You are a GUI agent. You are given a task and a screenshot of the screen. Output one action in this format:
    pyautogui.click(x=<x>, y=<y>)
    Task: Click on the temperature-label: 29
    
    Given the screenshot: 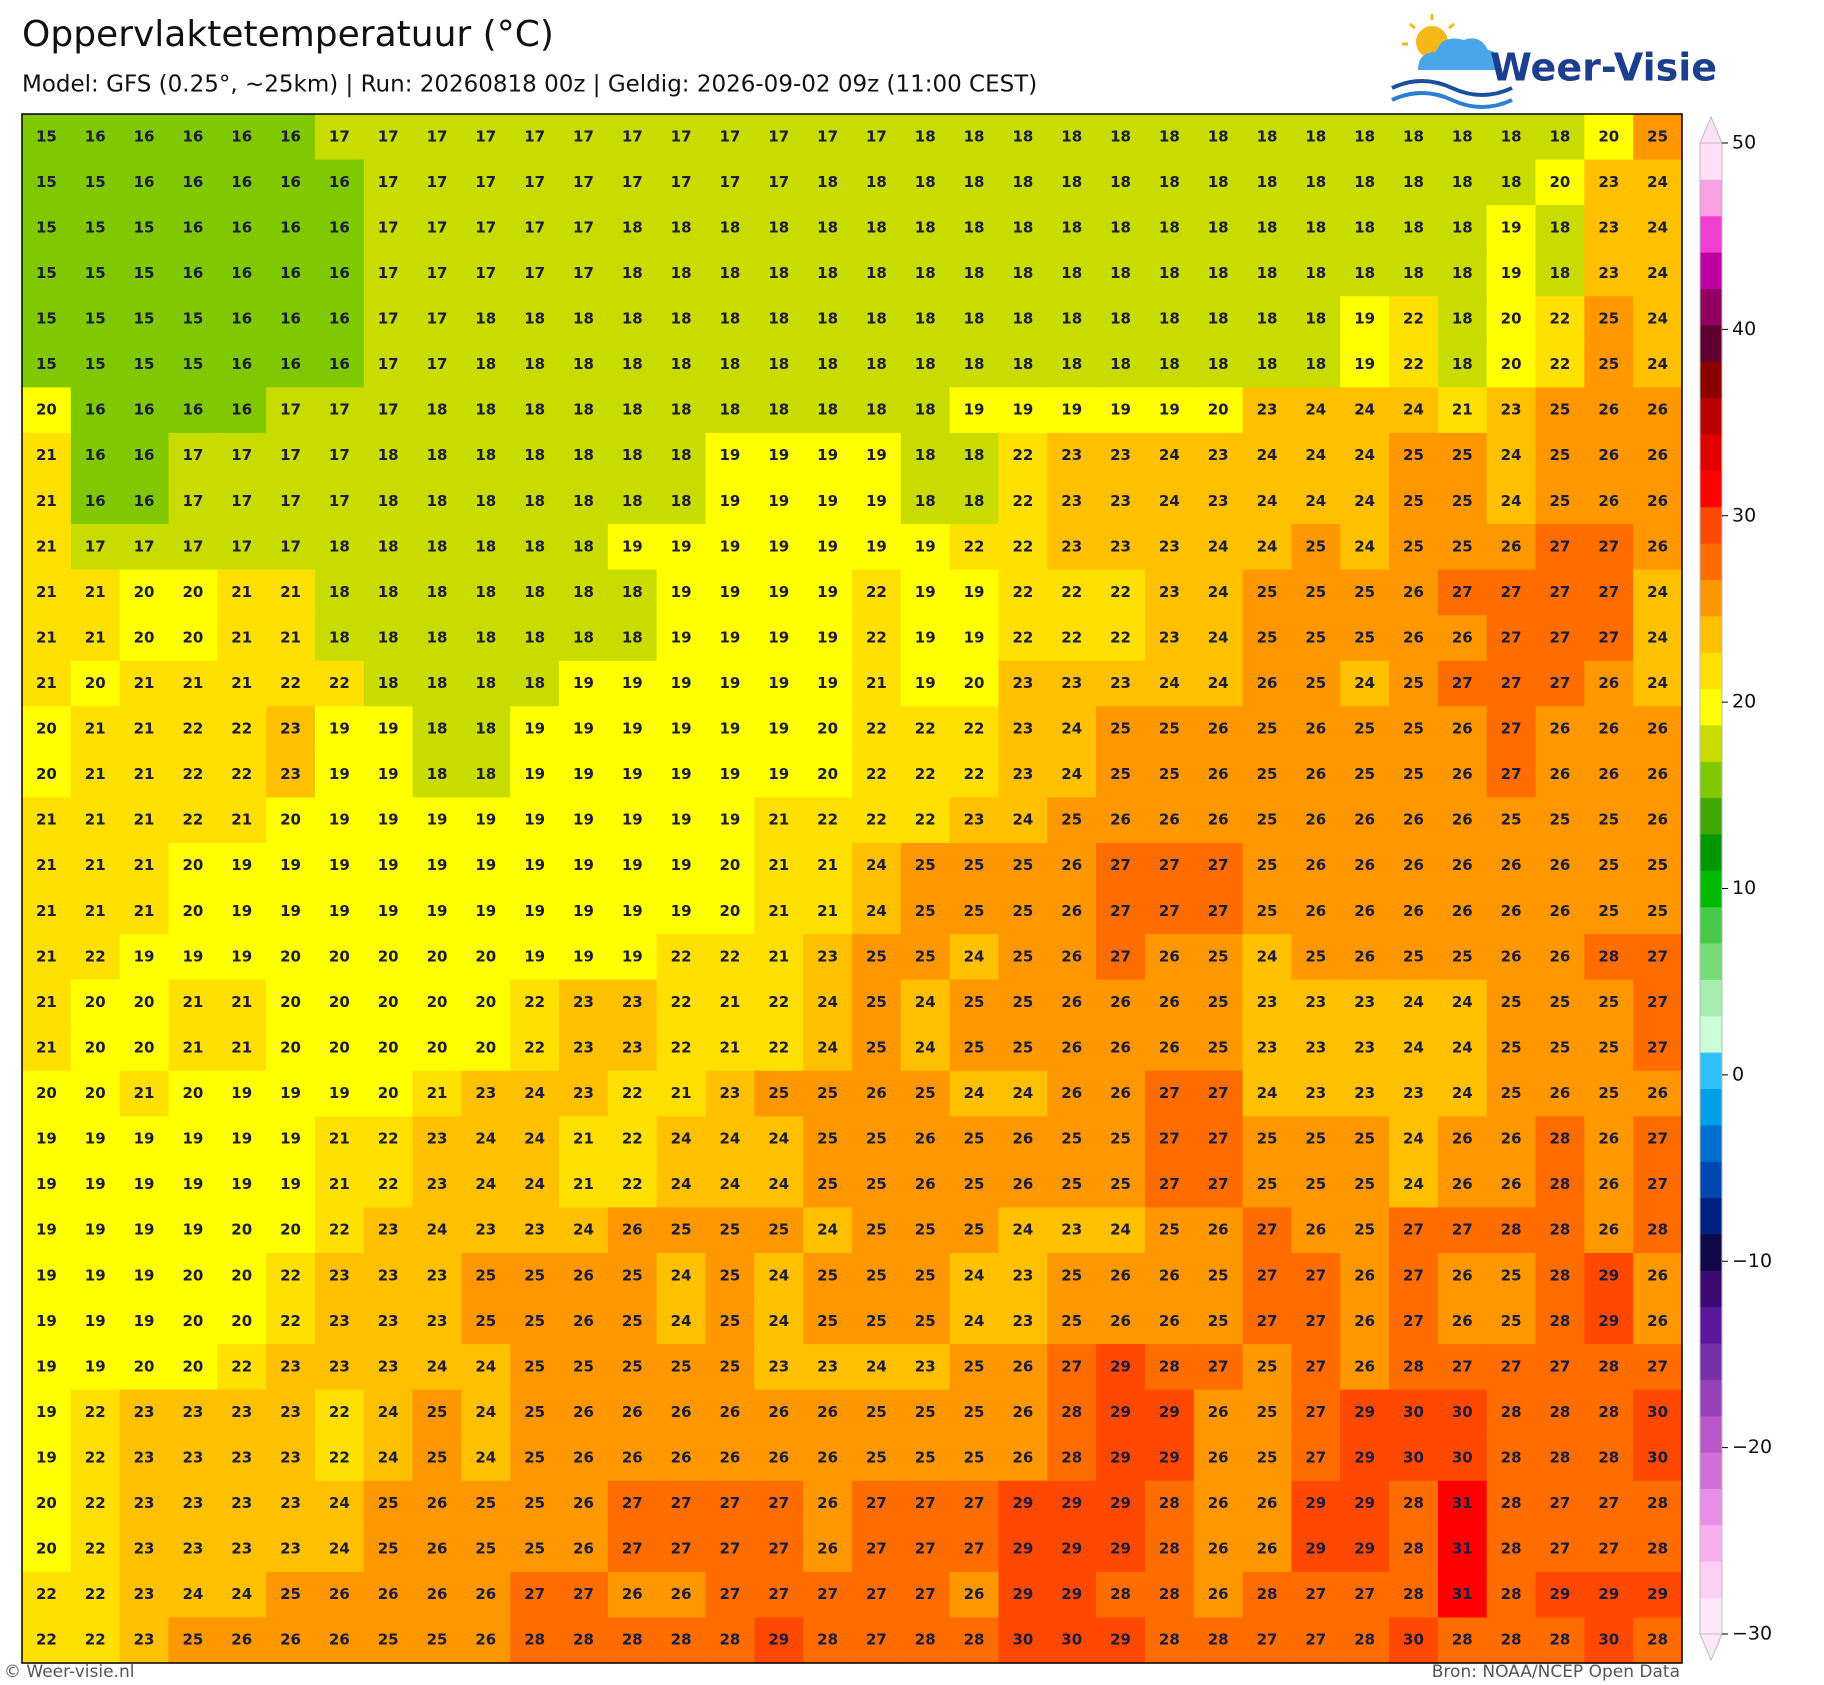 What is the action you would take?
    pyautogui.click(x=1071, y=1594)
    